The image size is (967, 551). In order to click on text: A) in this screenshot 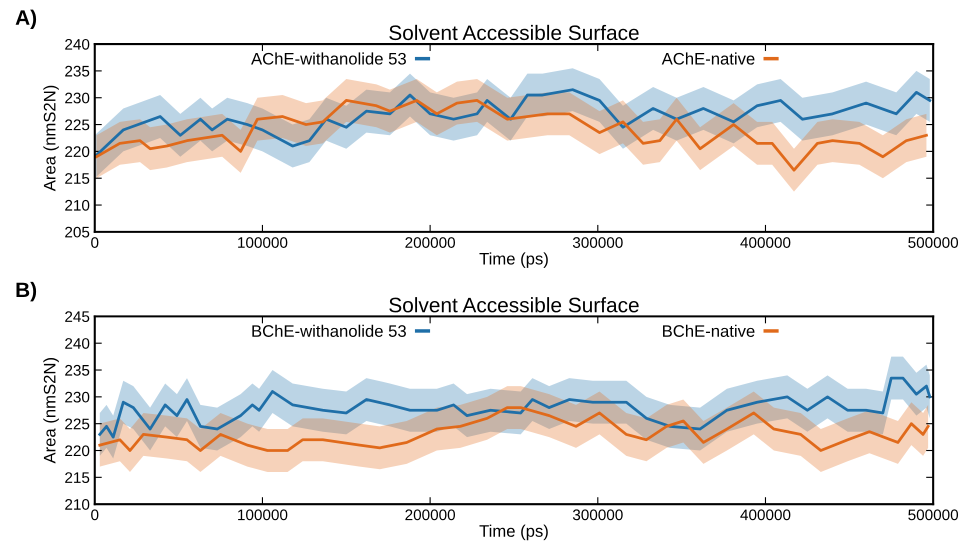, I will do `click(26, 20)`.